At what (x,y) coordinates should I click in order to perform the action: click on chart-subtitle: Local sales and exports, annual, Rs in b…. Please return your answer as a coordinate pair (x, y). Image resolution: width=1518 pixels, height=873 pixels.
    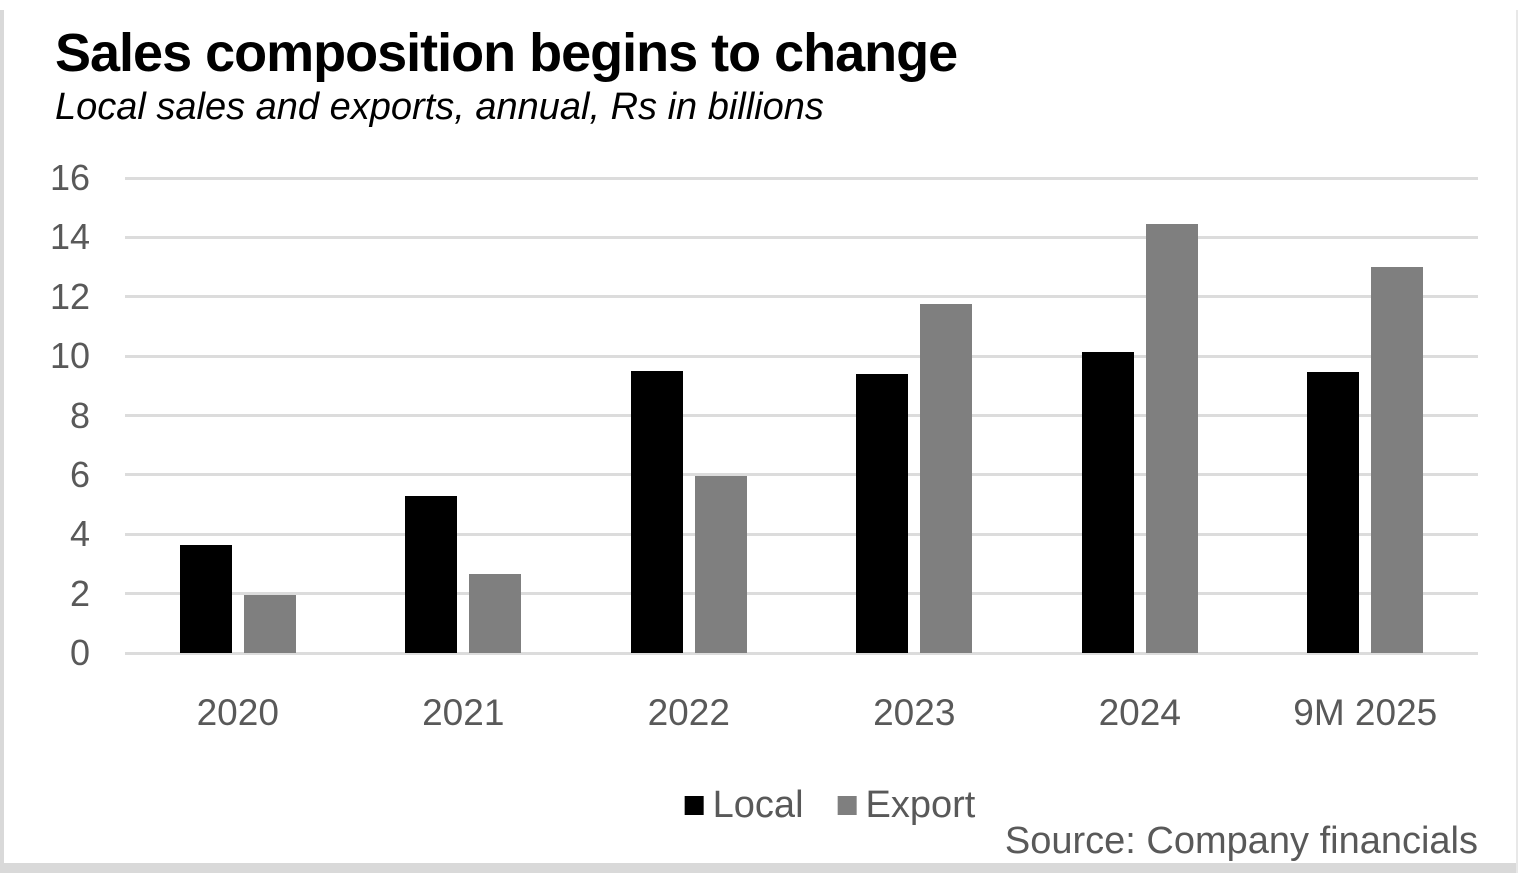
    Looking at the image, I should click on (439, 107).